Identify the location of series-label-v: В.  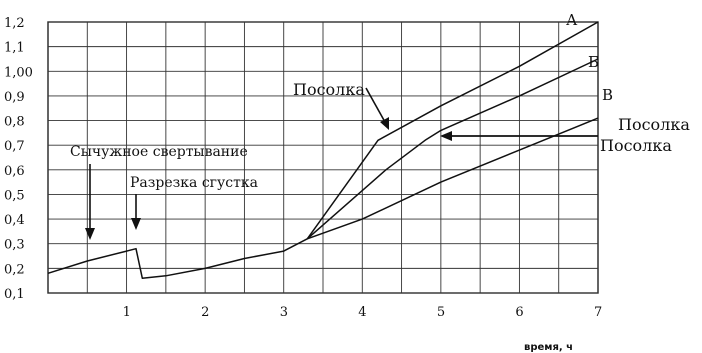
(607, 95).